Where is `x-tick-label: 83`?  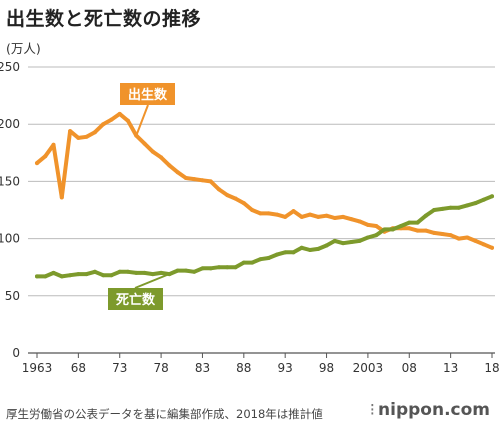
x-tick-label: 83 is located at coordinates (202, 368).